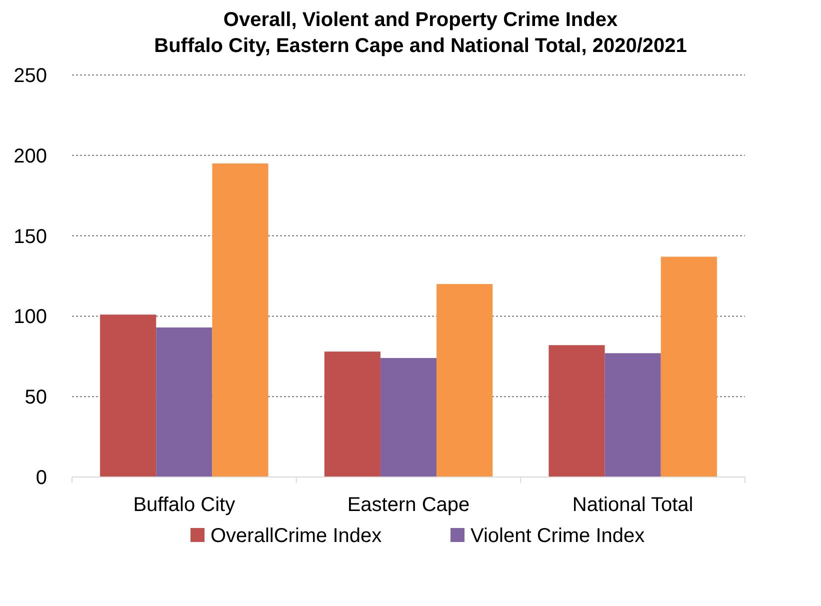 This screenshot has height=606, width=821. What do you see at coordinates (30, 76) in the screenshot?
I see `y-tick-label: 250` at bounding box center [30, 76].